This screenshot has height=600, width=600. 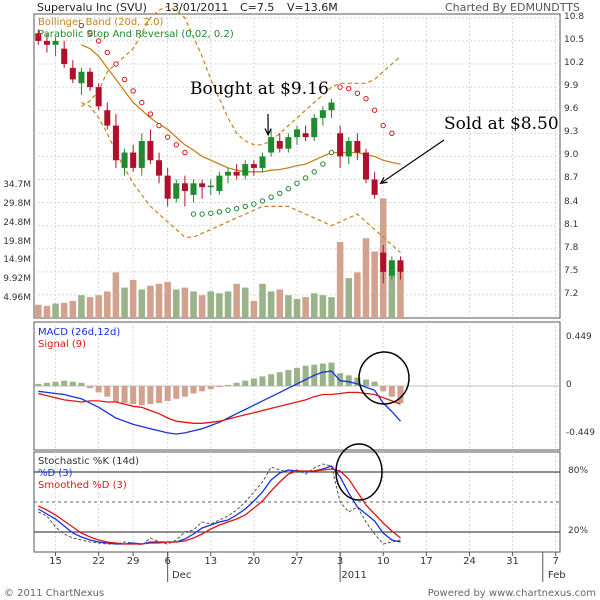 I want to click on month-label: Feb, so click(x=556, y=575).